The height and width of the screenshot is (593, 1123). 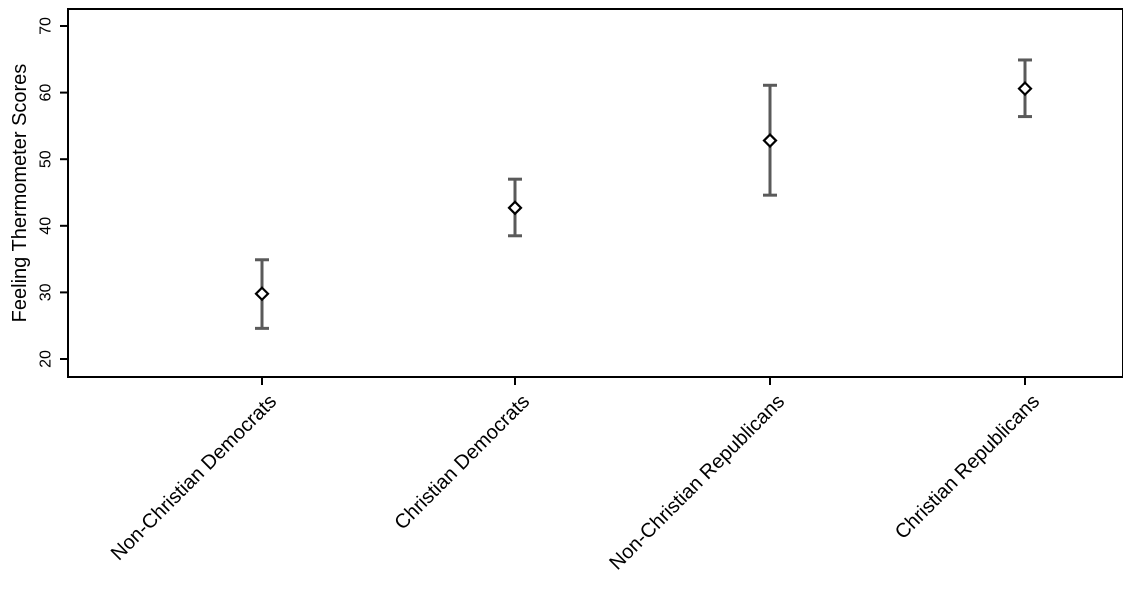 What do you see at coordinates (46, 292) in the screenshot?
I see `y-tick-label: 30` at bounding box center [46, 292].